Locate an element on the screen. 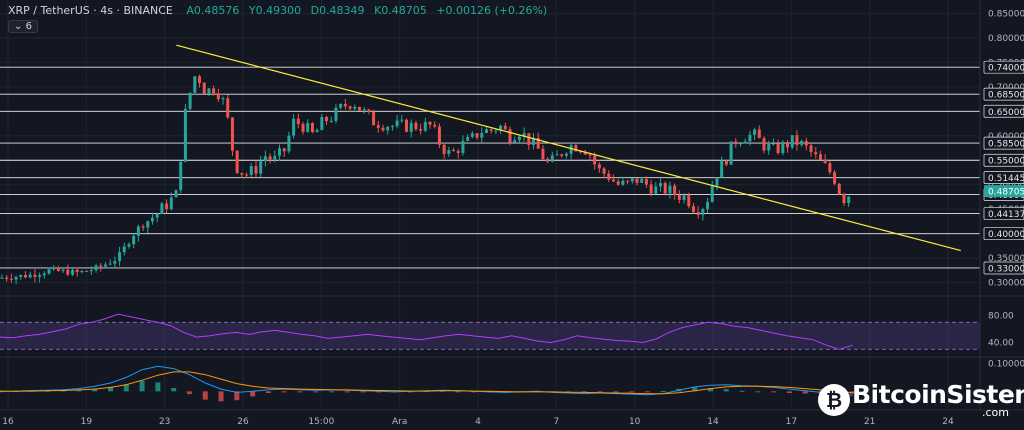  level-price-label: 0.55000 is located at coordinates (1006, 162).